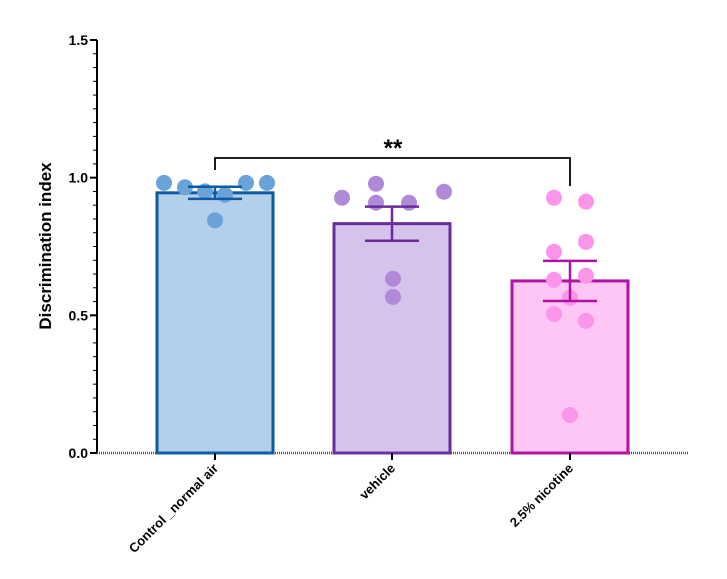 The image size is (727, 579). Describe the element at coordinates (79, 315) in the screenshot. I see `y-tick-label: 0.5` at that location.